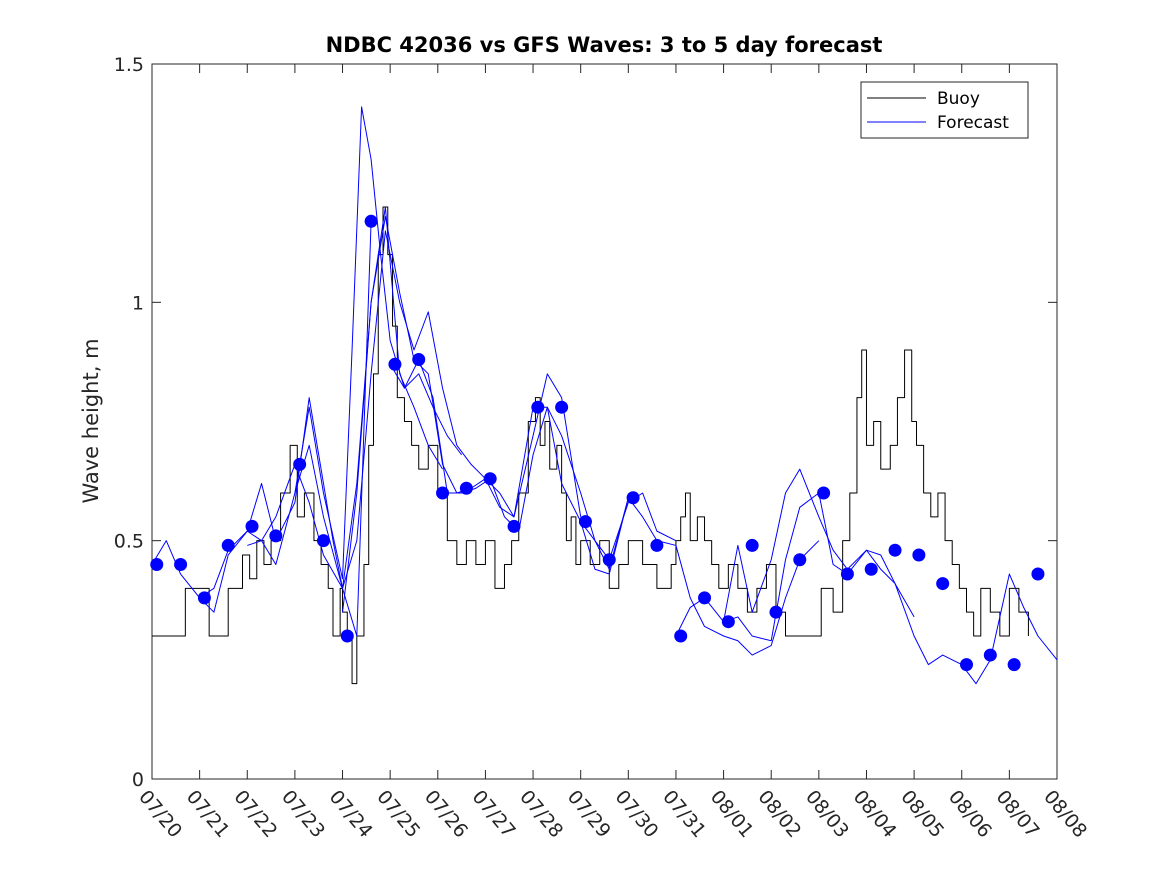  Describe the element at coordinates (827, 814) in the screenshot. I see `x-tick-label: 08/03` at that location.